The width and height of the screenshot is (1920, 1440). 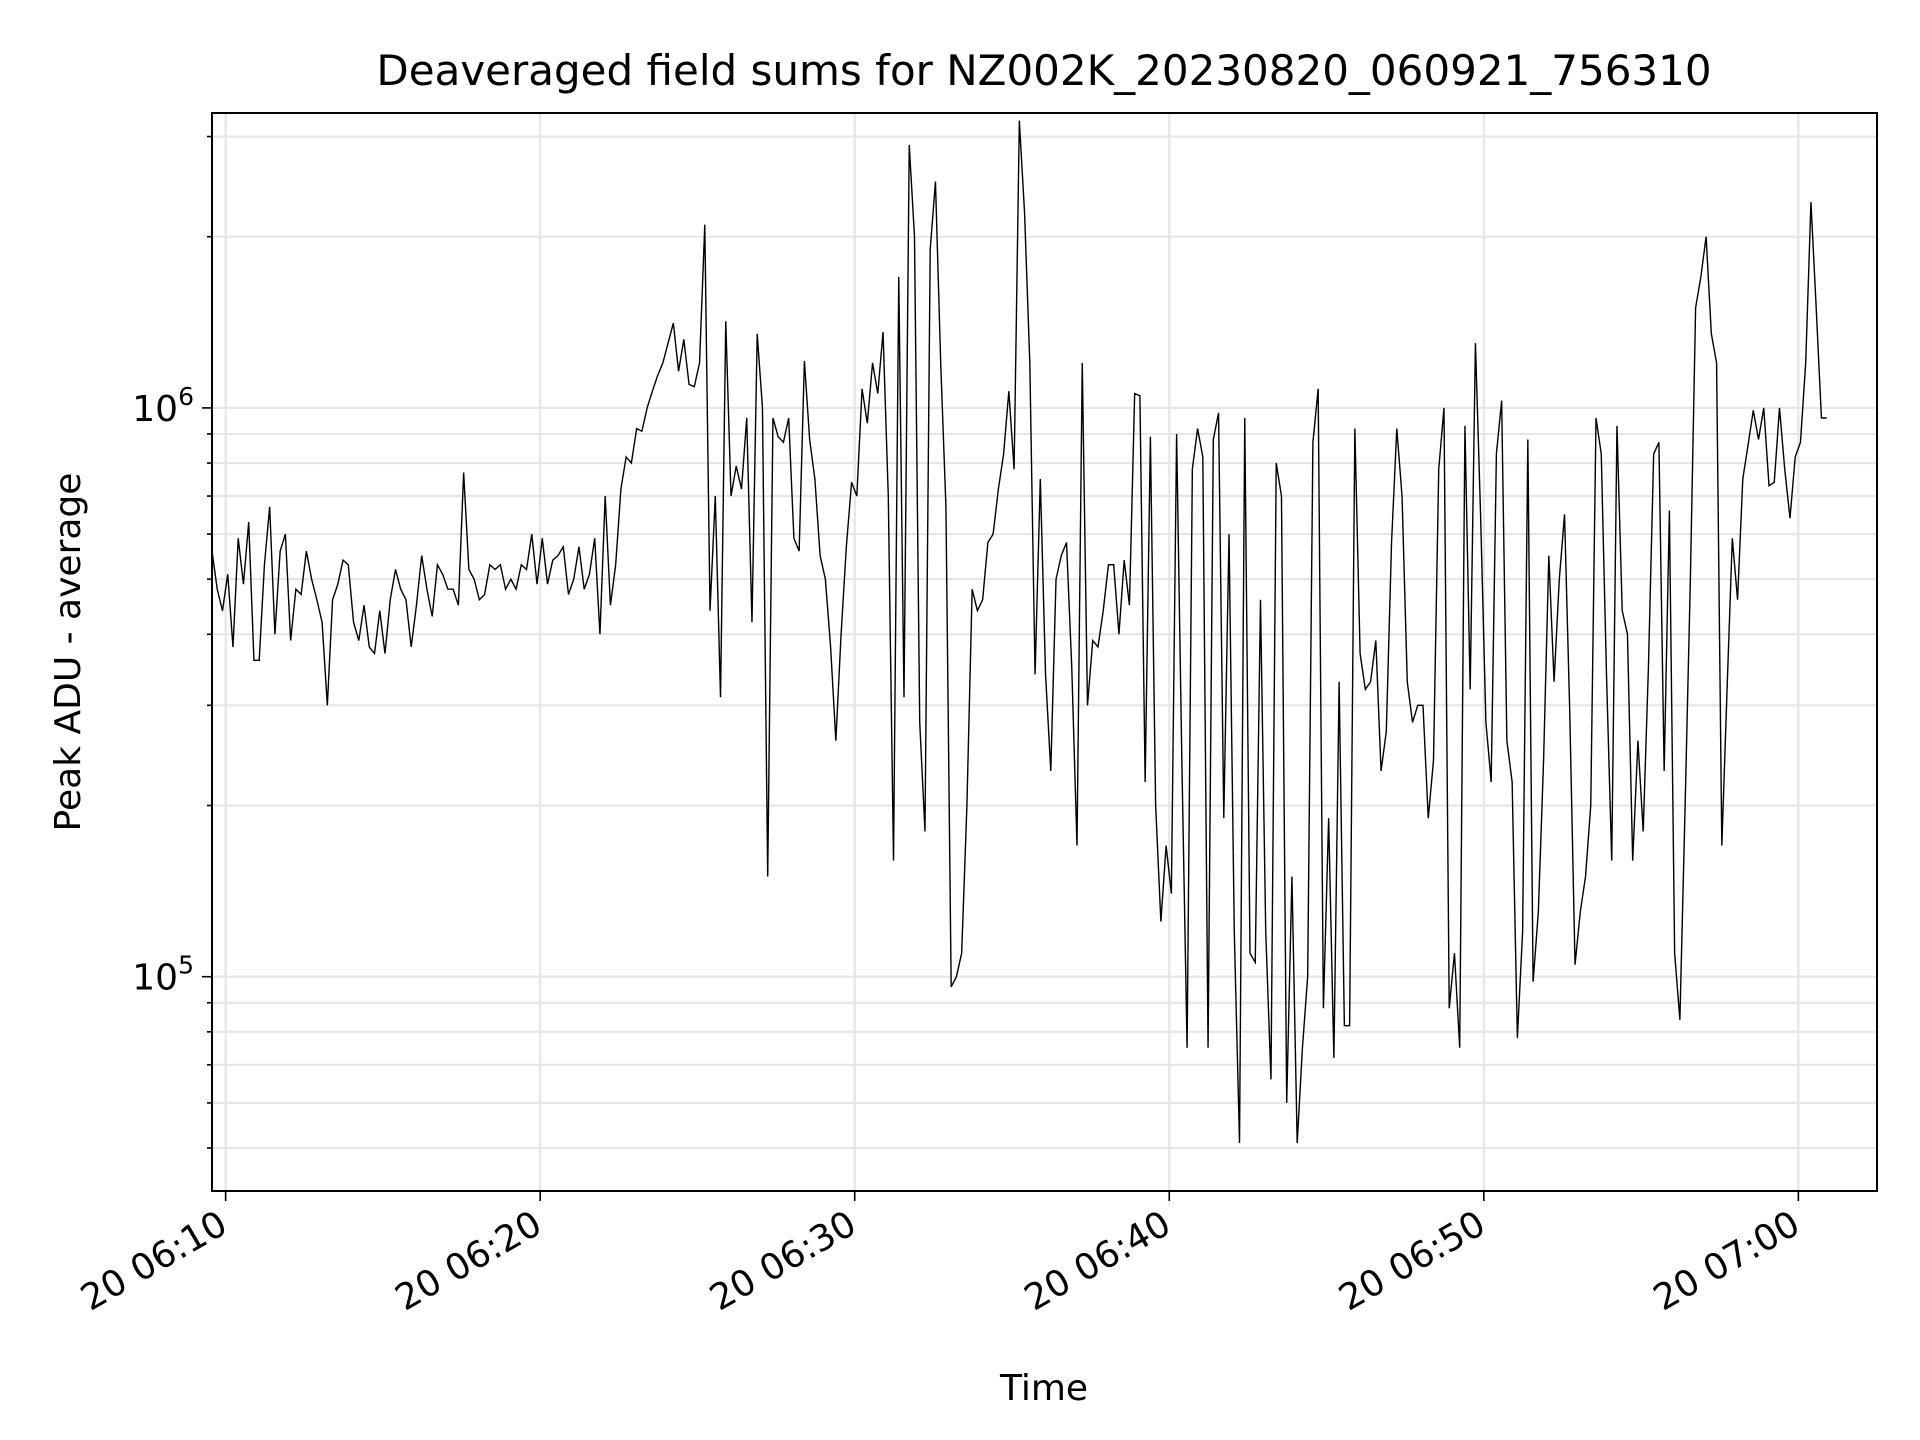 I want to click on x-axis-label: Time, so click(x=1043, y=1388).